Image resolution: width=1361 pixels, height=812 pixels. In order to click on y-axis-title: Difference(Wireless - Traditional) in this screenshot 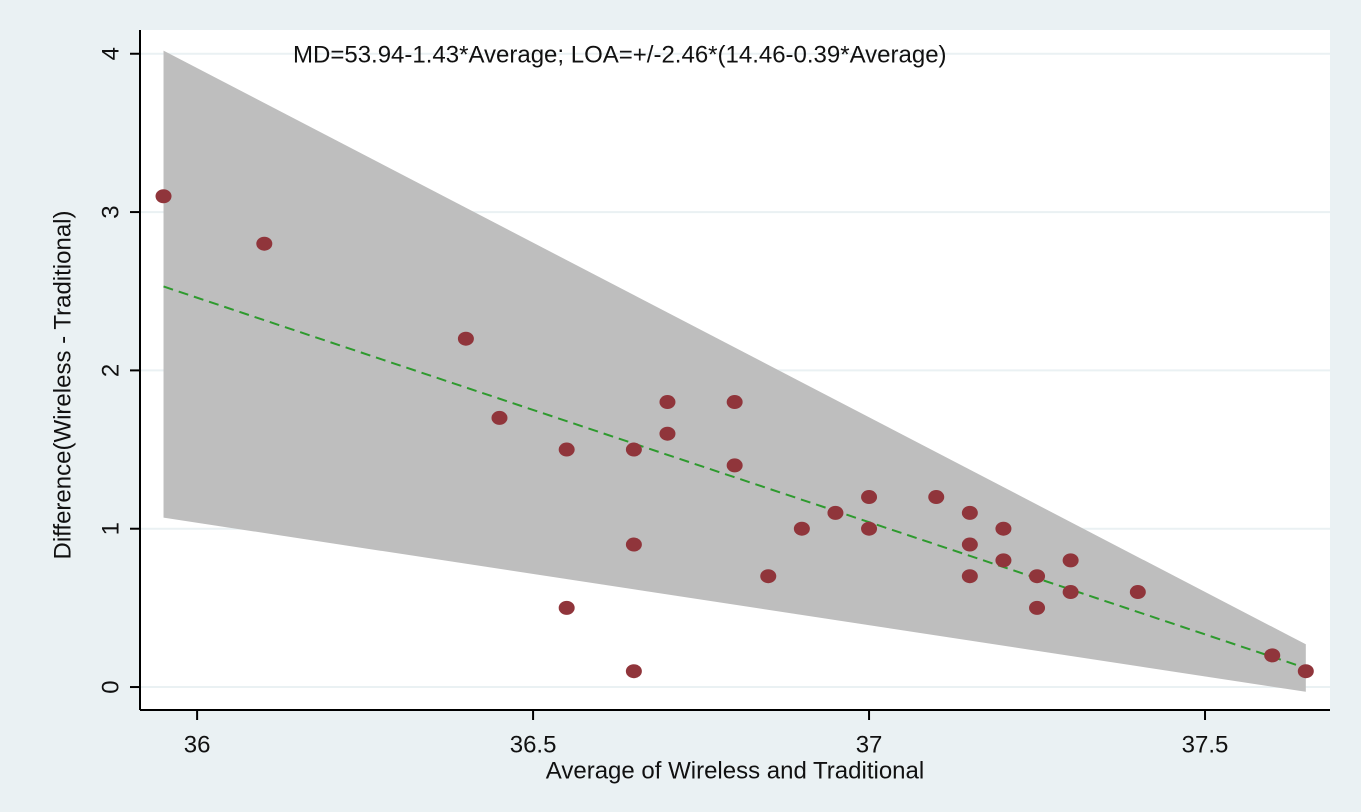, I will do `click(62, 385)`.